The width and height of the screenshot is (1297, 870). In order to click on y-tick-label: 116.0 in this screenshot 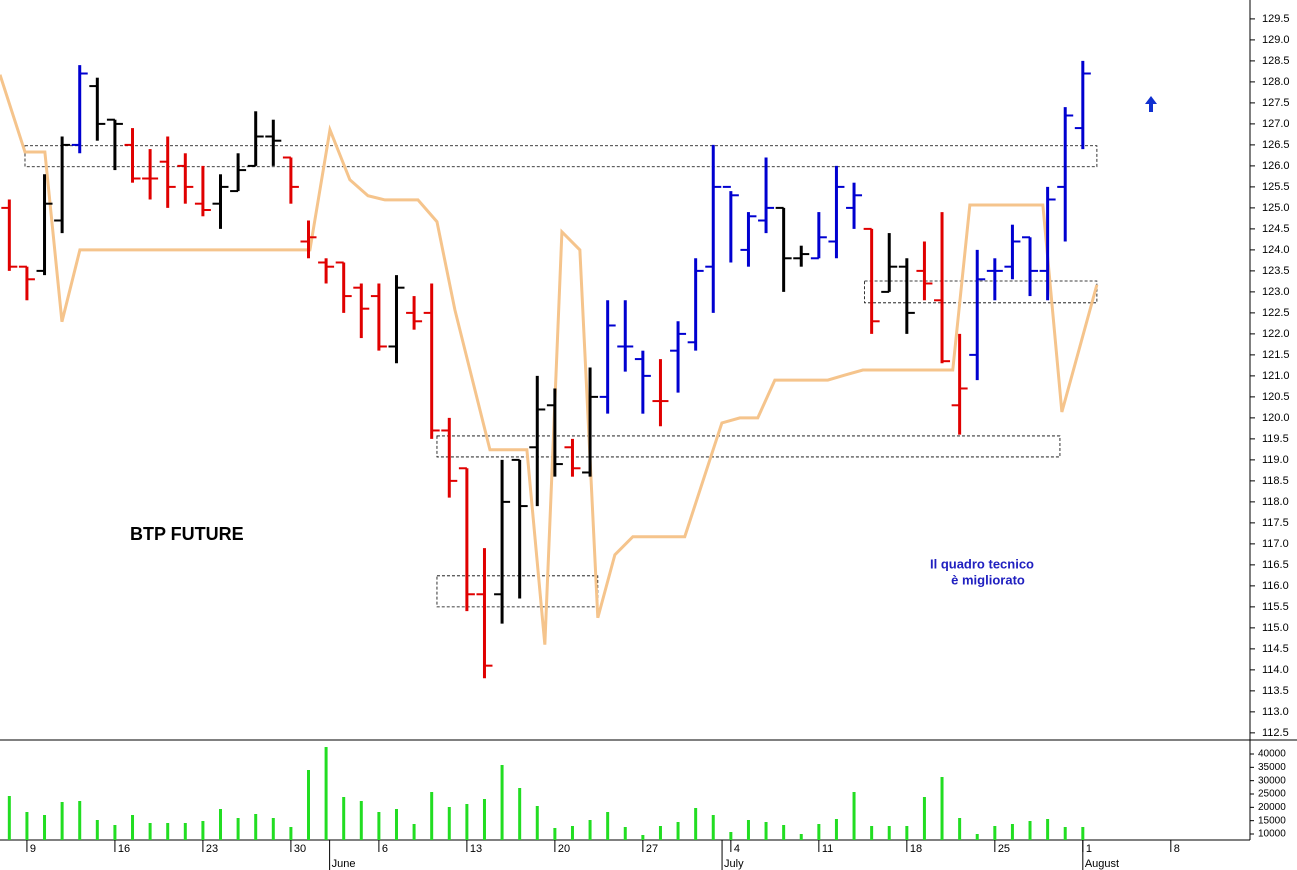, I will do `click(1275, 586)`.